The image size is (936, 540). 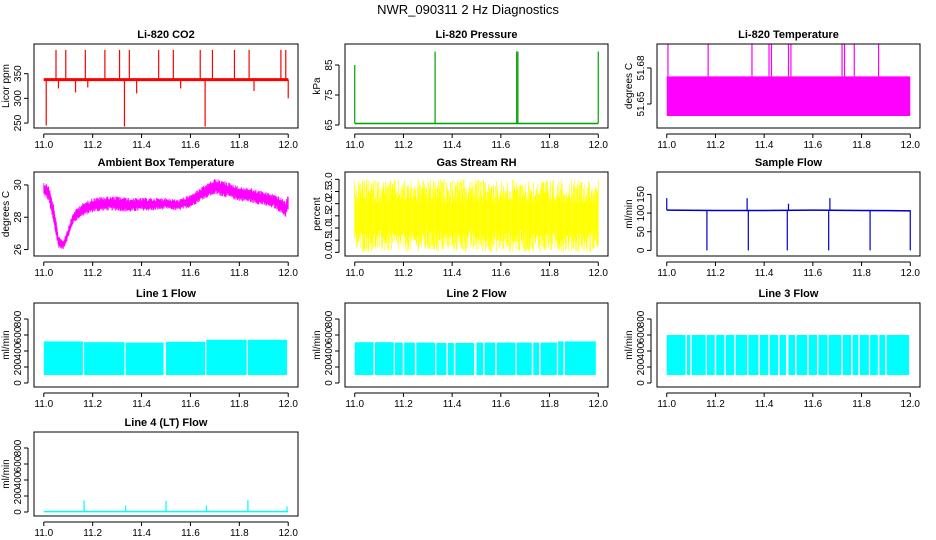 I want to click on panel-4-x-tick-label: 11.0, so click(x=43, y=273).